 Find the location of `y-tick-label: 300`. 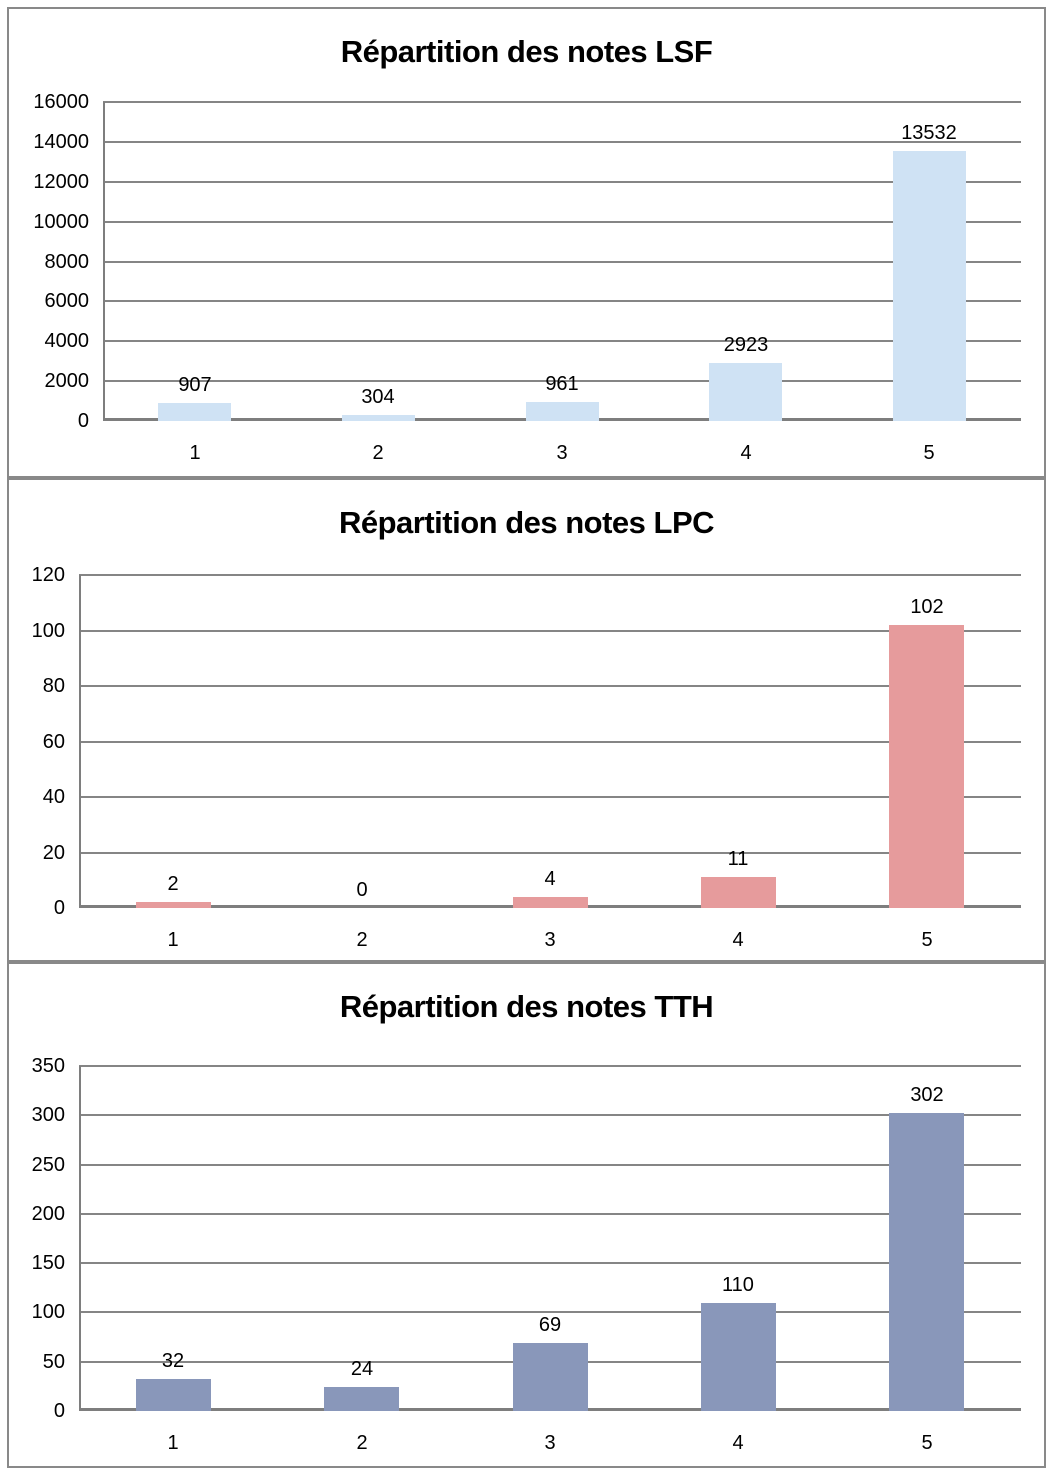

y-tick-label: 300 is located at coordinates (48, 1115).